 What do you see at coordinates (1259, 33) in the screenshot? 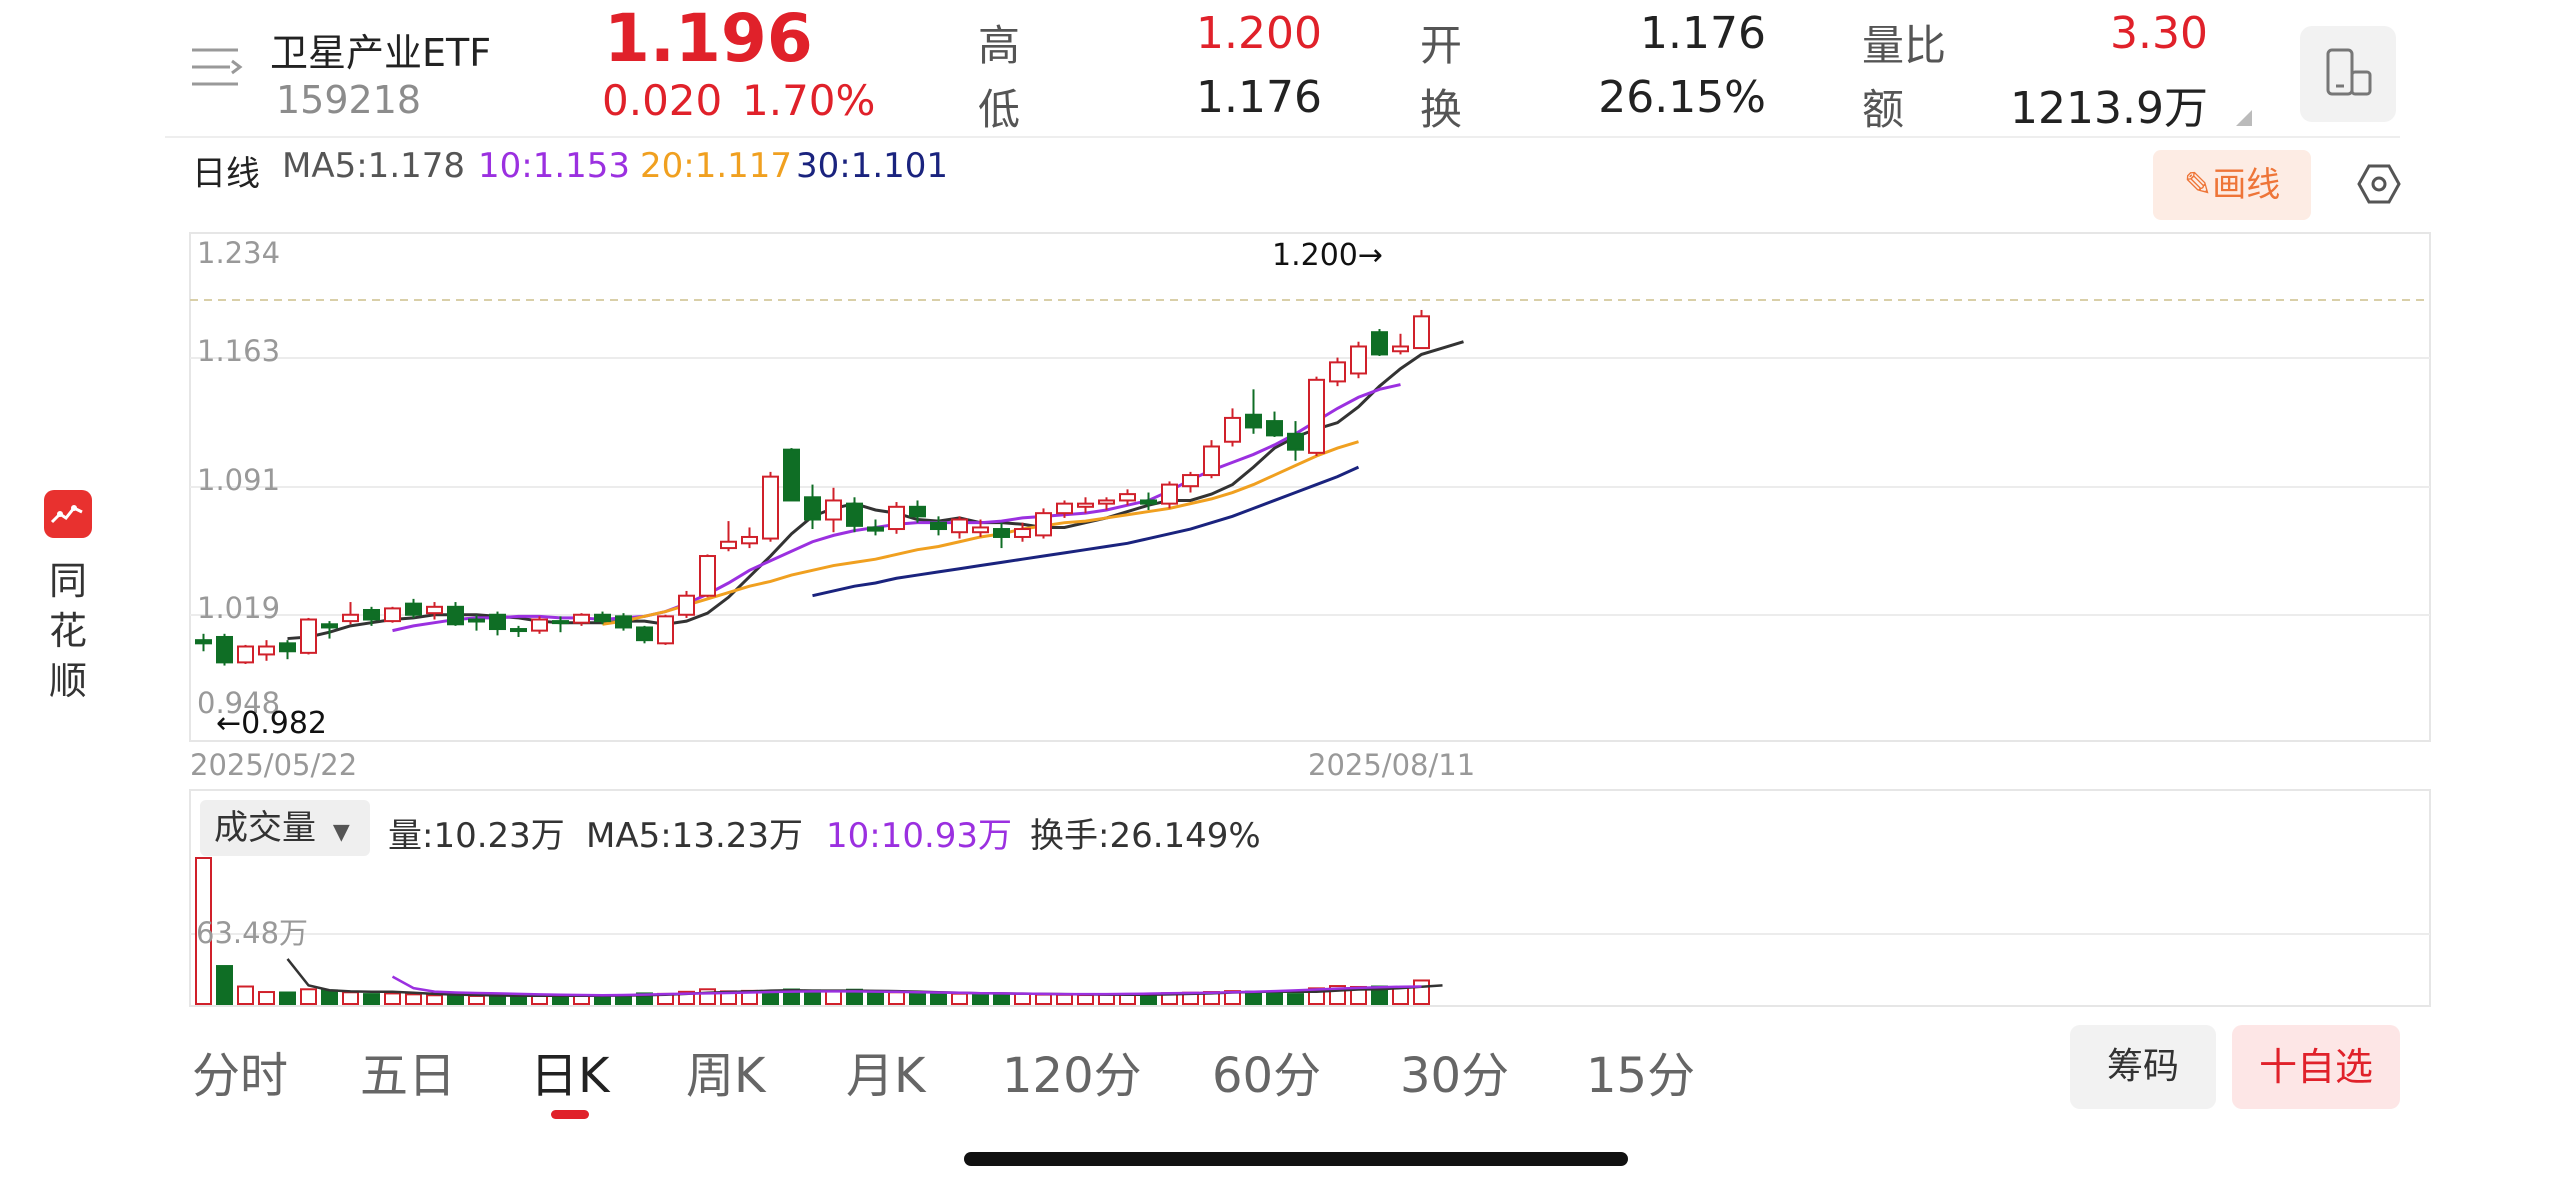
I see `high-value: 1.200` at bounding box center [1259, 33].